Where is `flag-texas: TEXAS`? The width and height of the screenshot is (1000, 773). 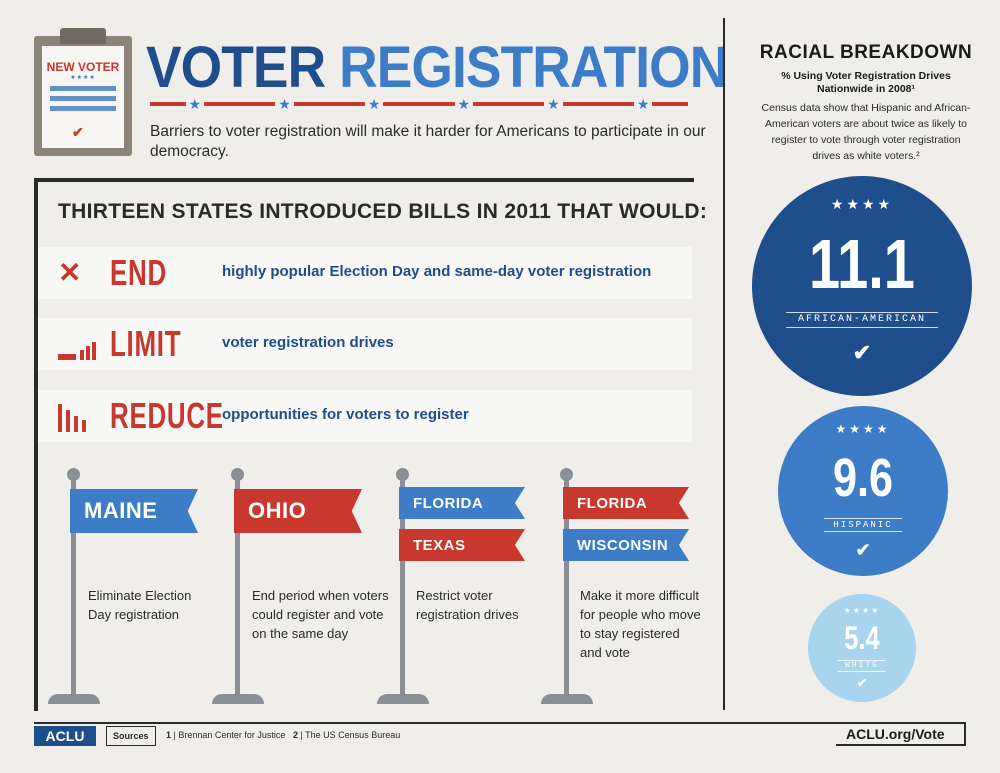
flag-texas: TEXAS is located at coordinates (462, 545).